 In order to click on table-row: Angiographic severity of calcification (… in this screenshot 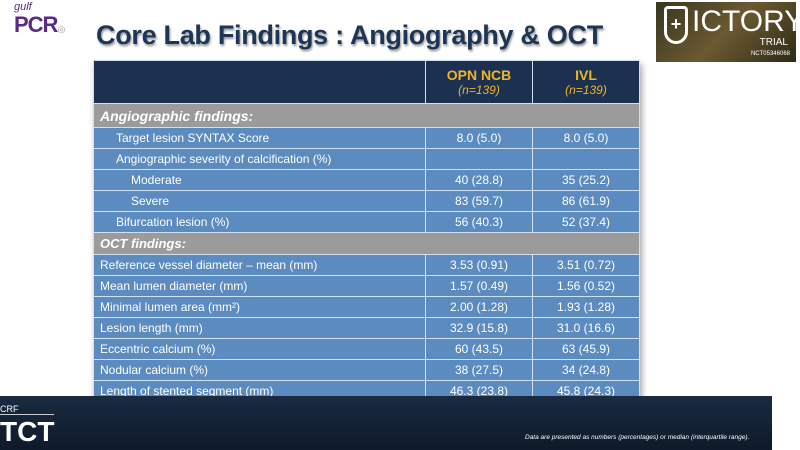, I will do `click(366, 159)`.